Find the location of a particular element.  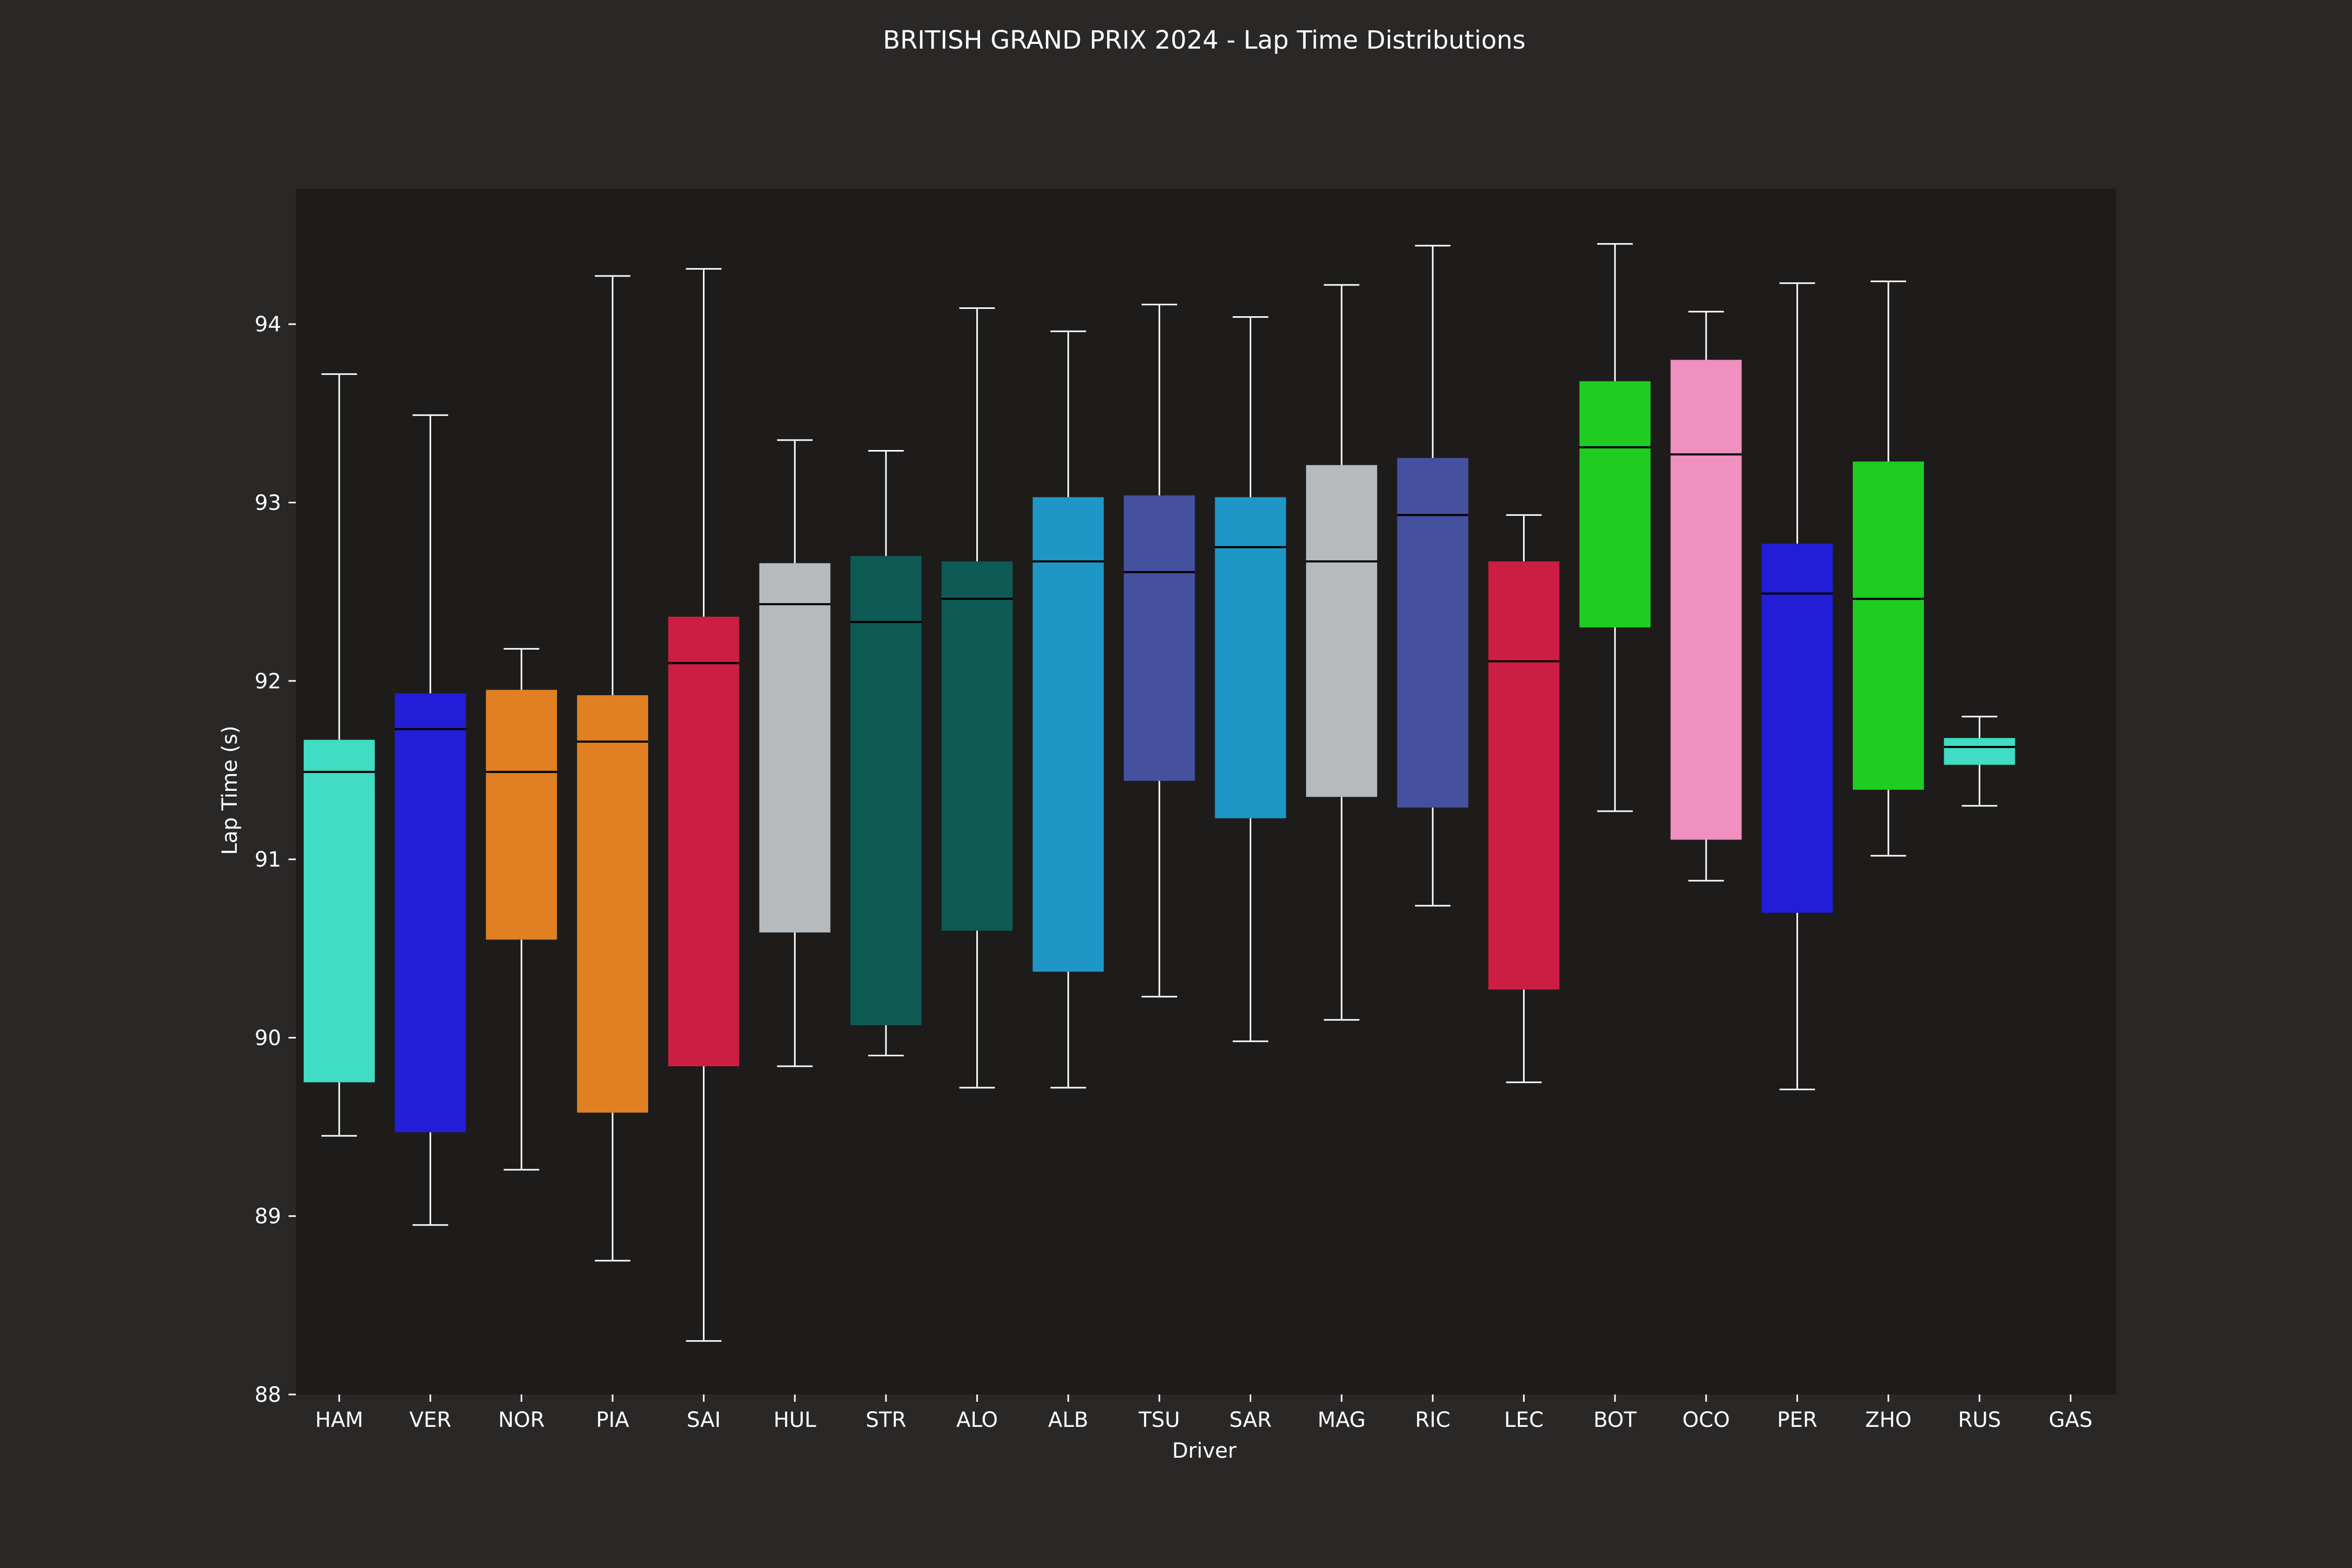

box-sai is located at coordinates (704, 805).